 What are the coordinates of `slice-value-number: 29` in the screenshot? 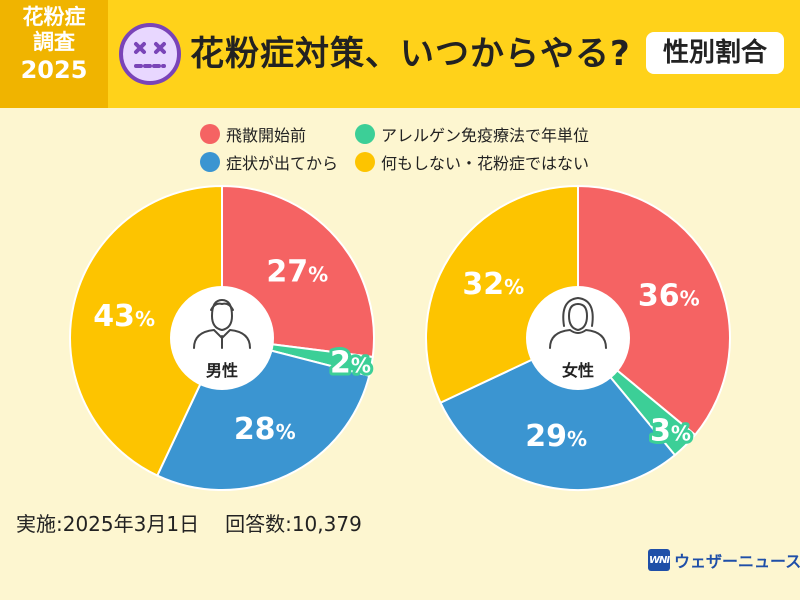 It's located at (546, 436).